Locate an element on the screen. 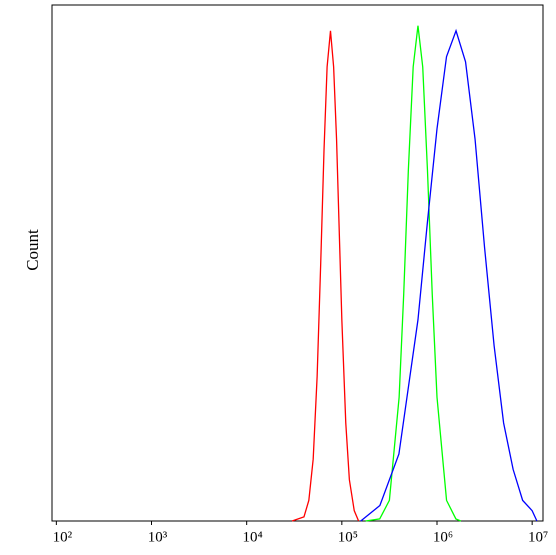 The height and width of the screenshot is (555, 556). x-tick-label: 10³ is located at coordinates (158, 537).